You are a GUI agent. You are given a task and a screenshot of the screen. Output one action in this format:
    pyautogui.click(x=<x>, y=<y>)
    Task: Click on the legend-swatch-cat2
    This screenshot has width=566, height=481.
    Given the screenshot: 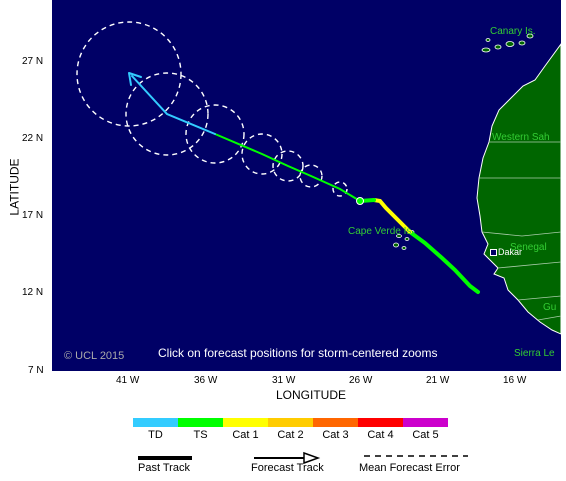 What is the action you would take?
    pyautogui.click(x=290, y=422)
    